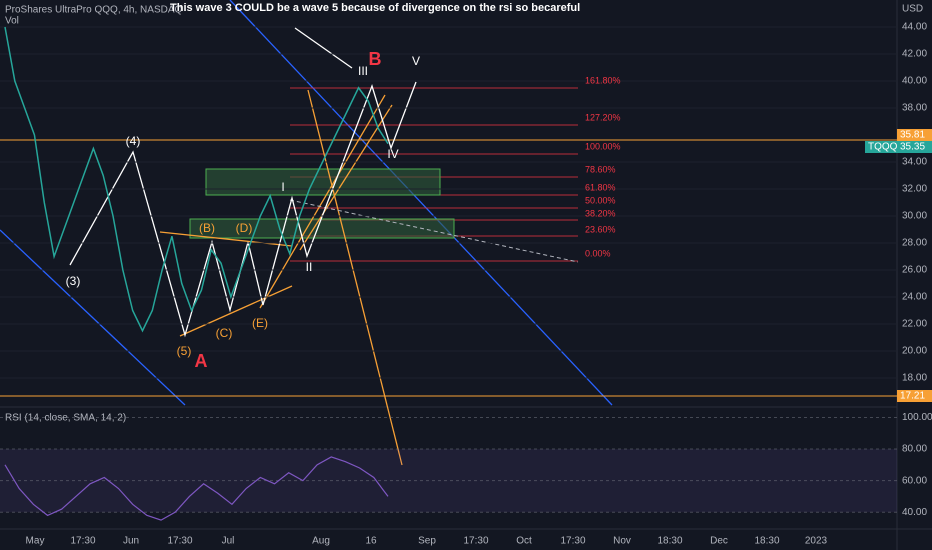 The width and height of the screenshot is (932, 550). Describe the element at coordinates (914, 351) in the screenshot. I see `y-tick-label: 20.00` at that location.